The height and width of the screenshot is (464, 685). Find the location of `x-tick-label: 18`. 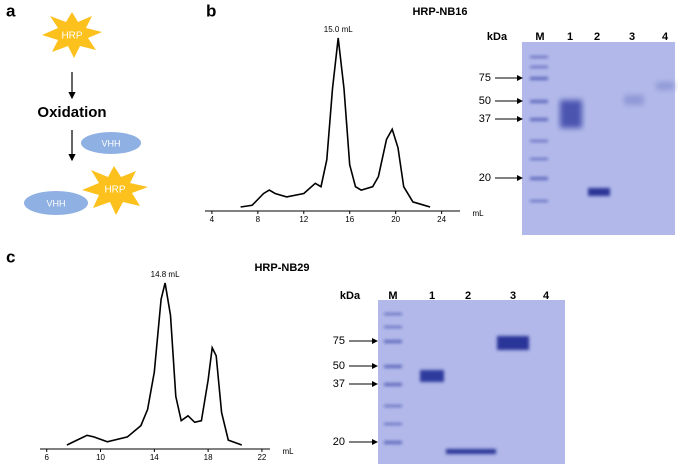

x-tick-label: 18 is located at coordinates (208, 457).